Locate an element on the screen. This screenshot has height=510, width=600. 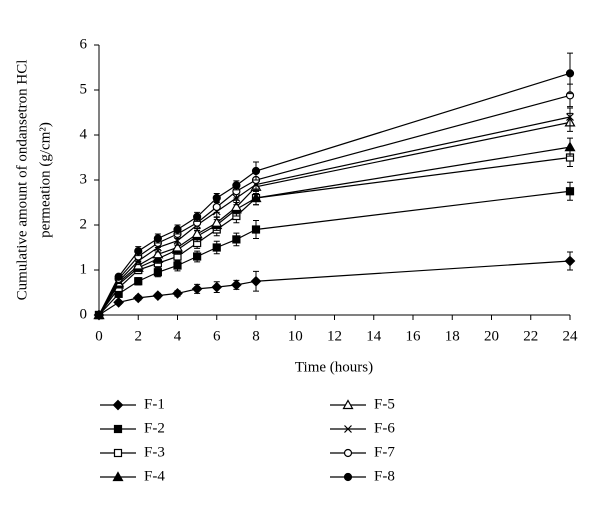
x-tick-label: 12 is located at coordinates (334, 336).